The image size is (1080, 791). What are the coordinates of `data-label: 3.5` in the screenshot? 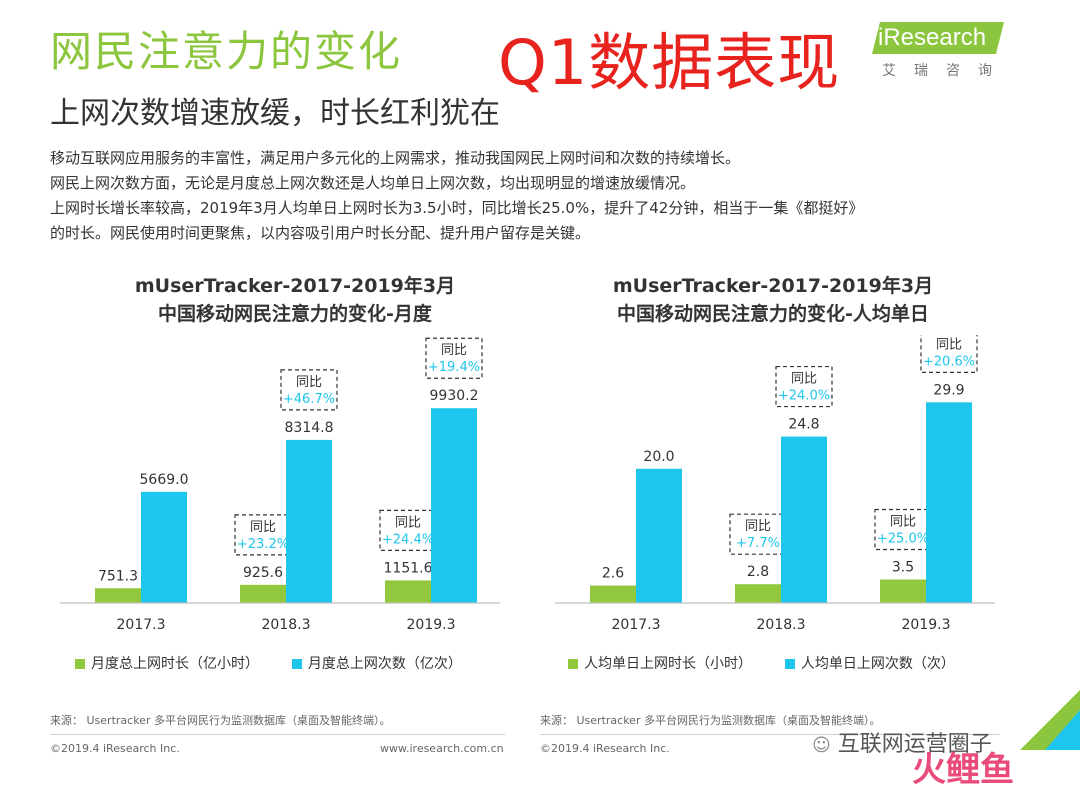 It's located at (903, 568).